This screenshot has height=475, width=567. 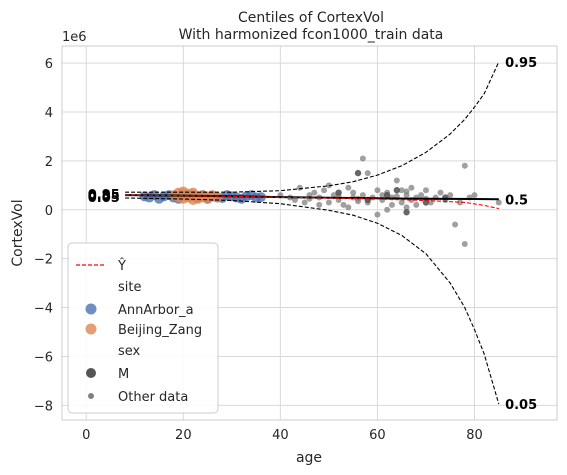 What do you see at coordinates (392, 192) in the screenshot?
I see `scatter-m` at bounding box center [392, 192].